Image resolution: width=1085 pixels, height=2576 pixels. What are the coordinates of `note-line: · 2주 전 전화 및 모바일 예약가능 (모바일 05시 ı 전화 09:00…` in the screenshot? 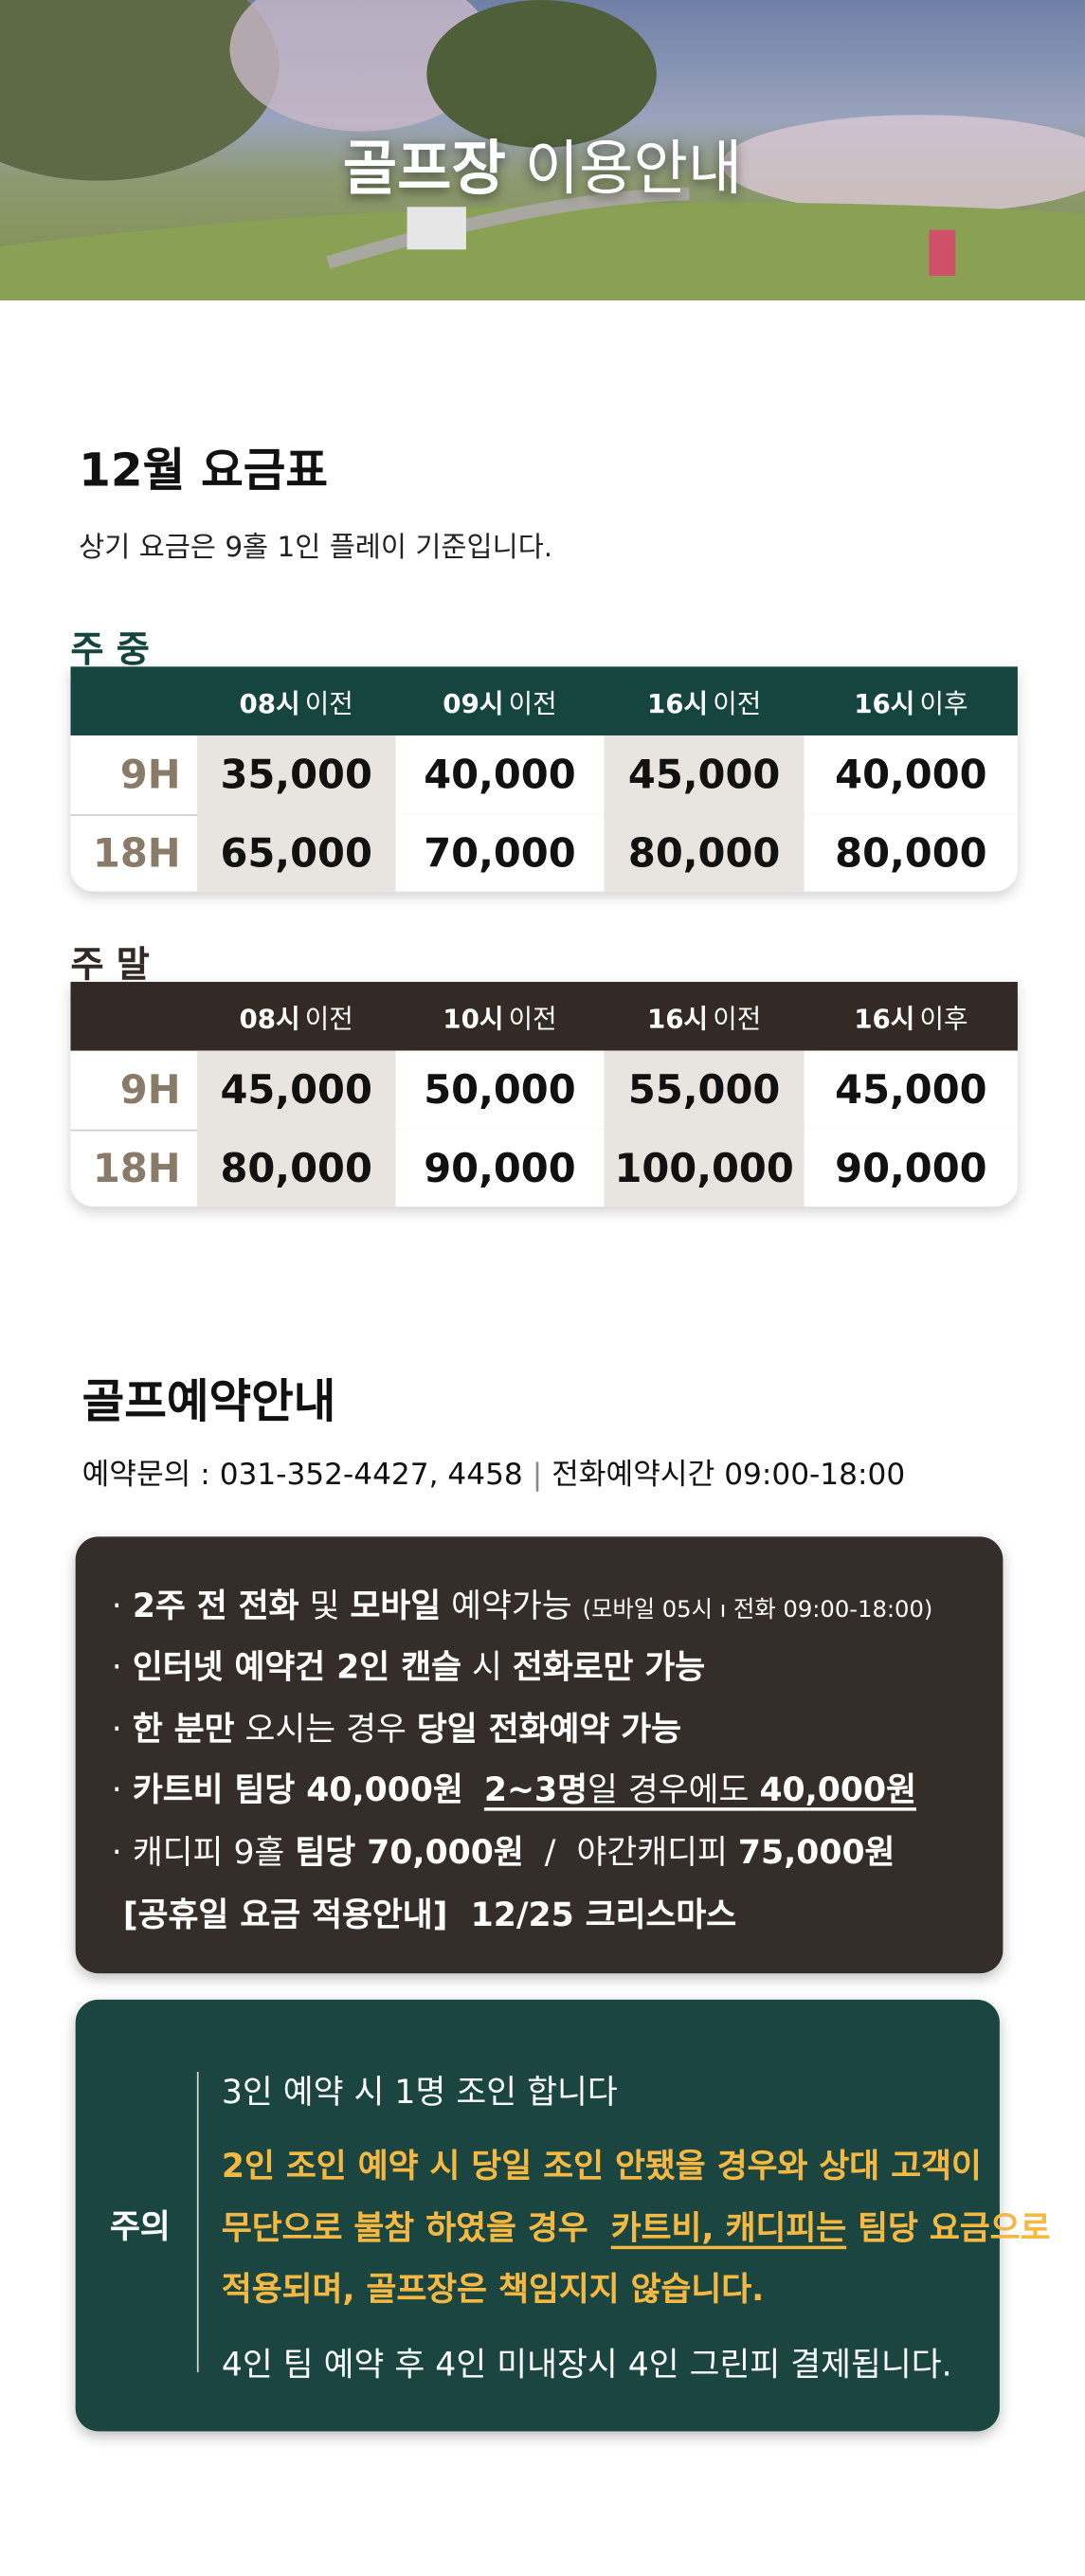 It's located at (522, 1602).